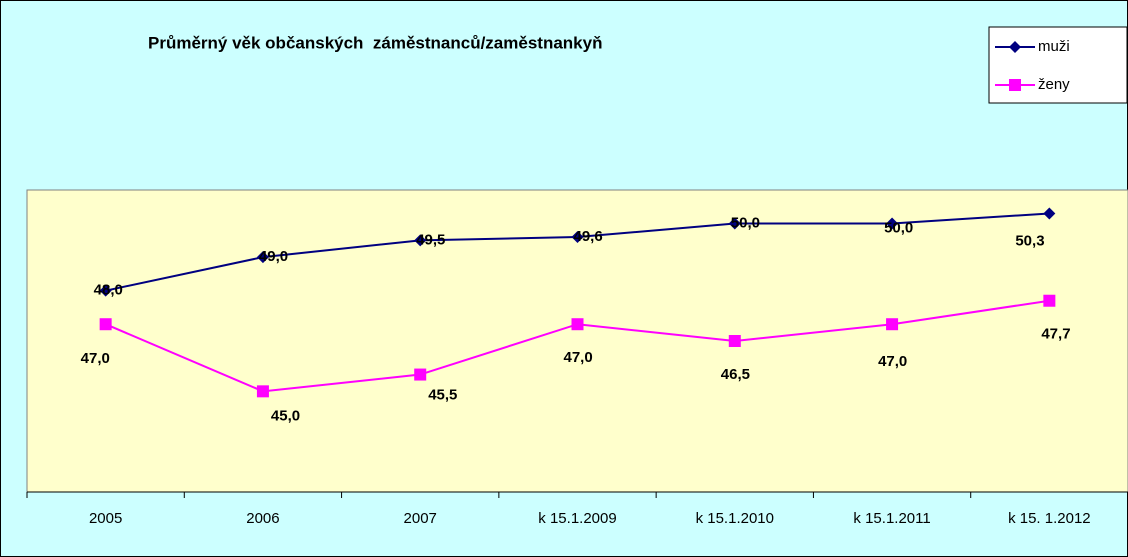 The image size is (1128, 557). What do you see at coordinates (1054, 46) in the screenshot?
I see `legend-label: muži` at bounding box center [1054, 46].